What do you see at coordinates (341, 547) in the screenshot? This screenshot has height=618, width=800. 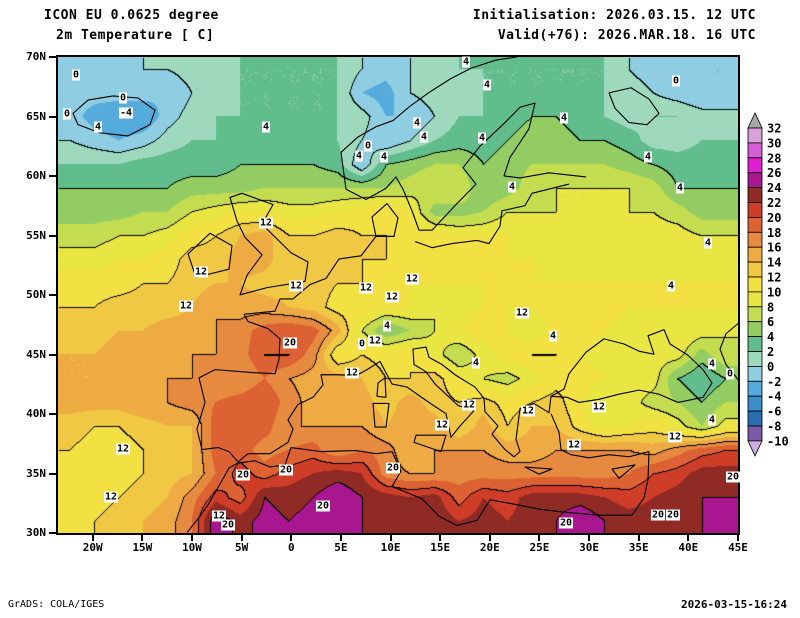 I see `lon-axis-label: 5E` at bounding box center [341, 547].